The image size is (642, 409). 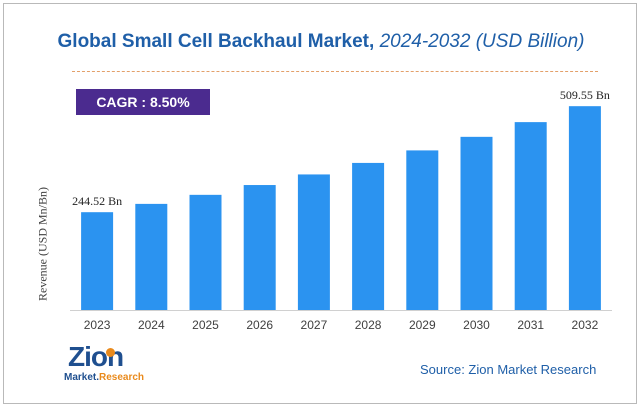 What do you see at coordinates (143, 102) in the screenshot?
I see `cagr-badge: CAGR : 8.50%` at bounding box center [143, 102].